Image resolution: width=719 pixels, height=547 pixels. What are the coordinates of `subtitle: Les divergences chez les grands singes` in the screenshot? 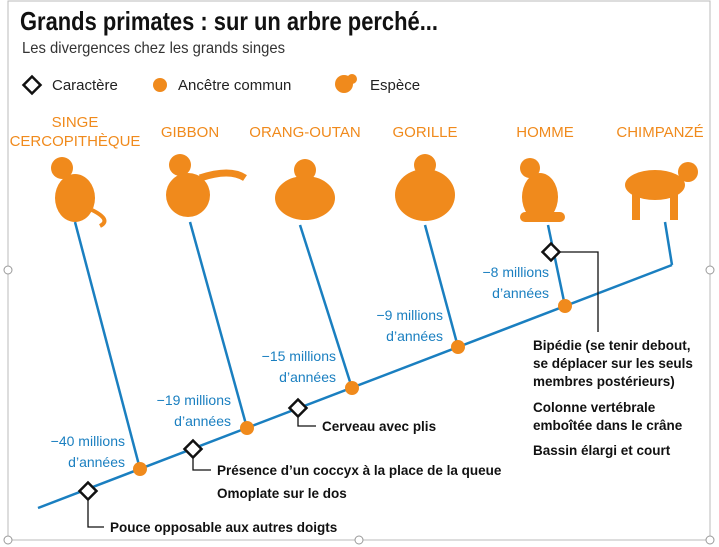 It's located at (153, 48).